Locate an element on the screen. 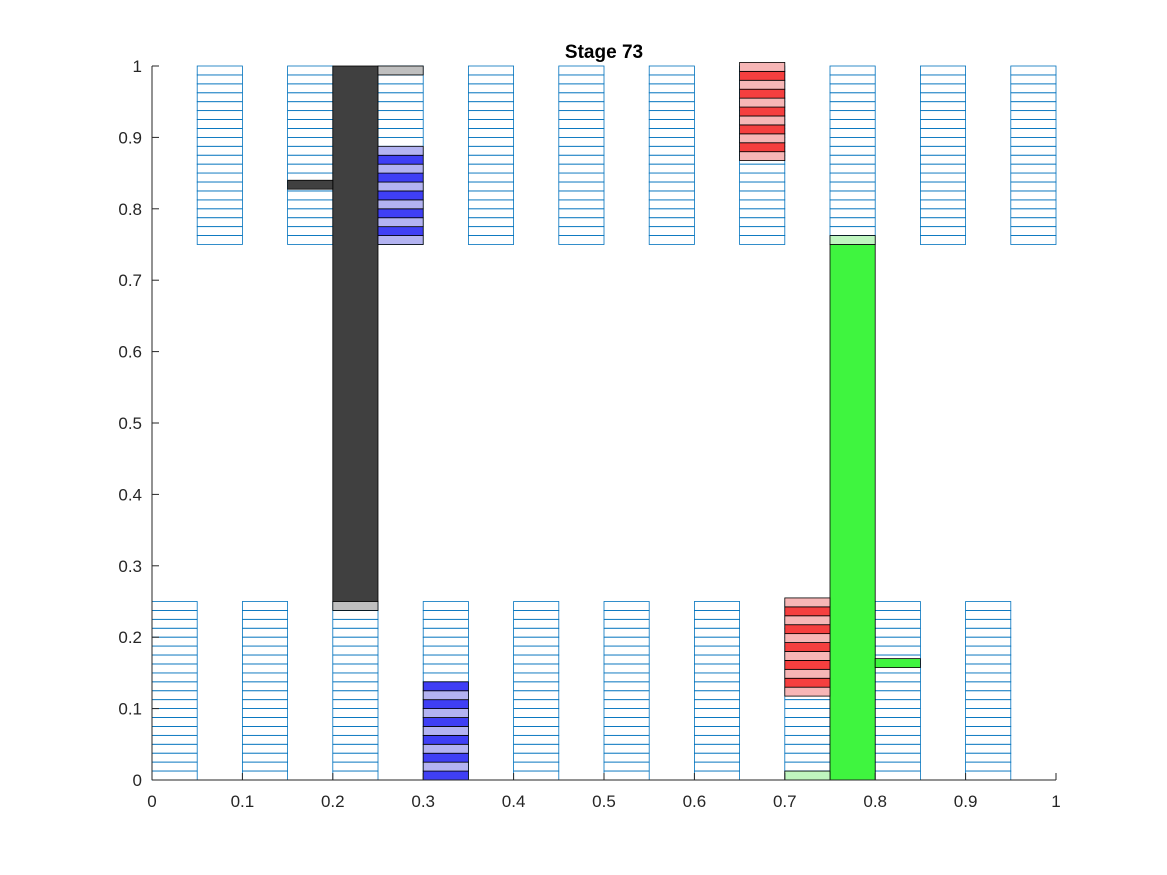 This screenshot has width=1167, height=875. y-tick-label: 0.2 is located at coordinates (130, 637).